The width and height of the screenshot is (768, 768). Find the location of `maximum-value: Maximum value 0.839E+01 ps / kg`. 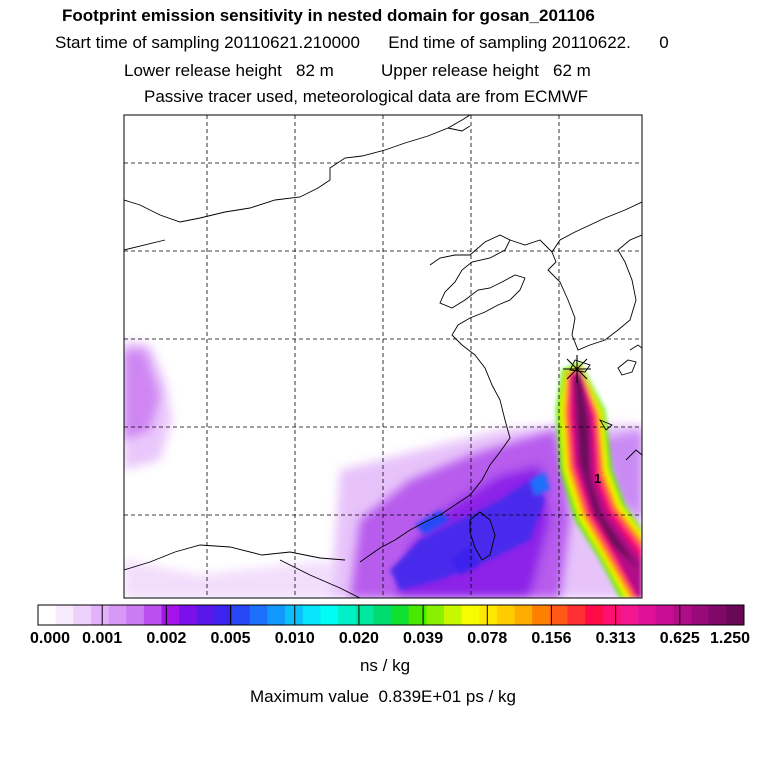

maximum-value: Maximum value 0.839E+01 ps / kg is located at coordinates (383, 696).